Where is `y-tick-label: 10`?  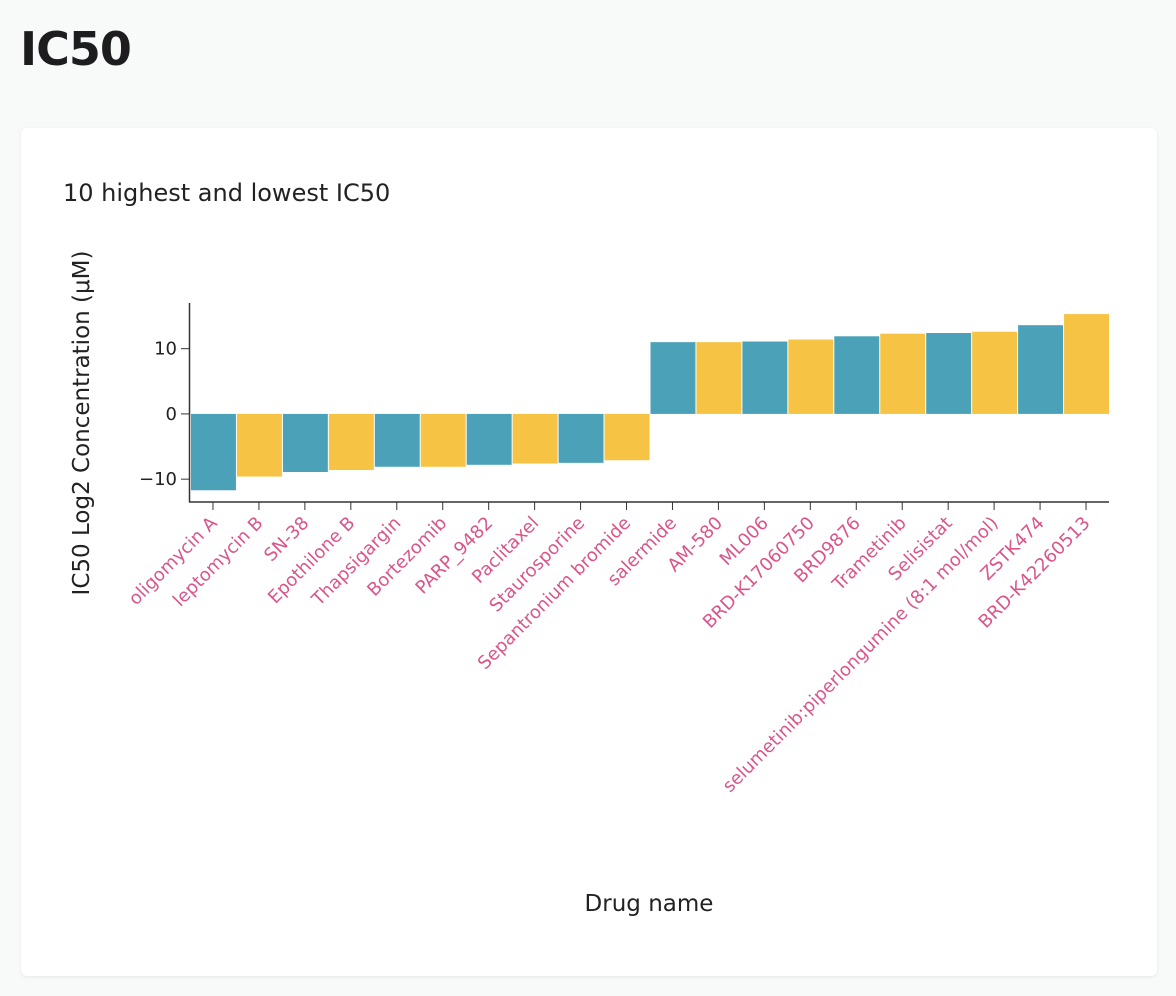
y-tick-label: 10 is located at coordinates (165, 349).